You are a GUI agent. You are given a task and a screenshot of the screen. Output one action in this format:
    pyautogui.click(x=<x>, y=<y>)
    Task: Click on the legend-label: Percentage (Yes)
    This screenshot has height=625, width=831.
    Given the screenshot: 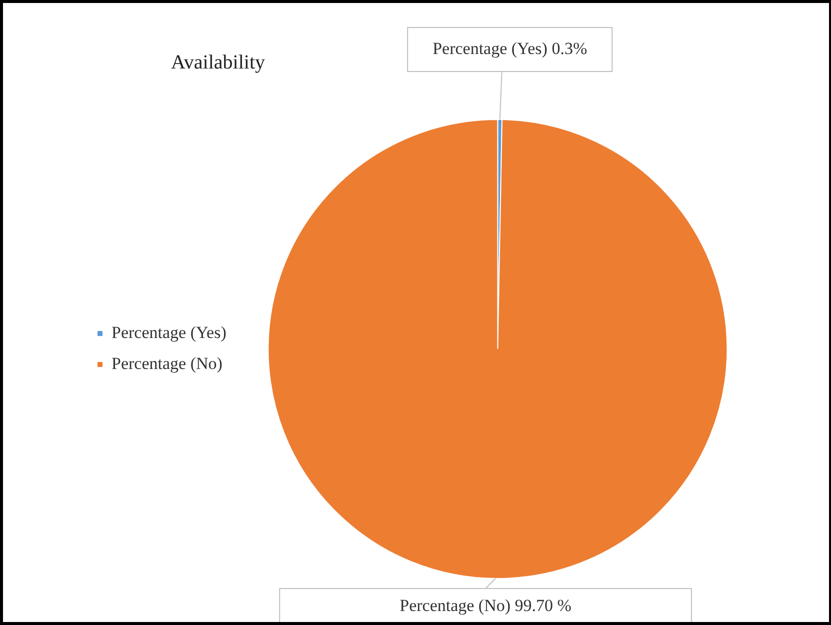 What is the action you would take?
    pyautogui.click(x=169, y=332)
    